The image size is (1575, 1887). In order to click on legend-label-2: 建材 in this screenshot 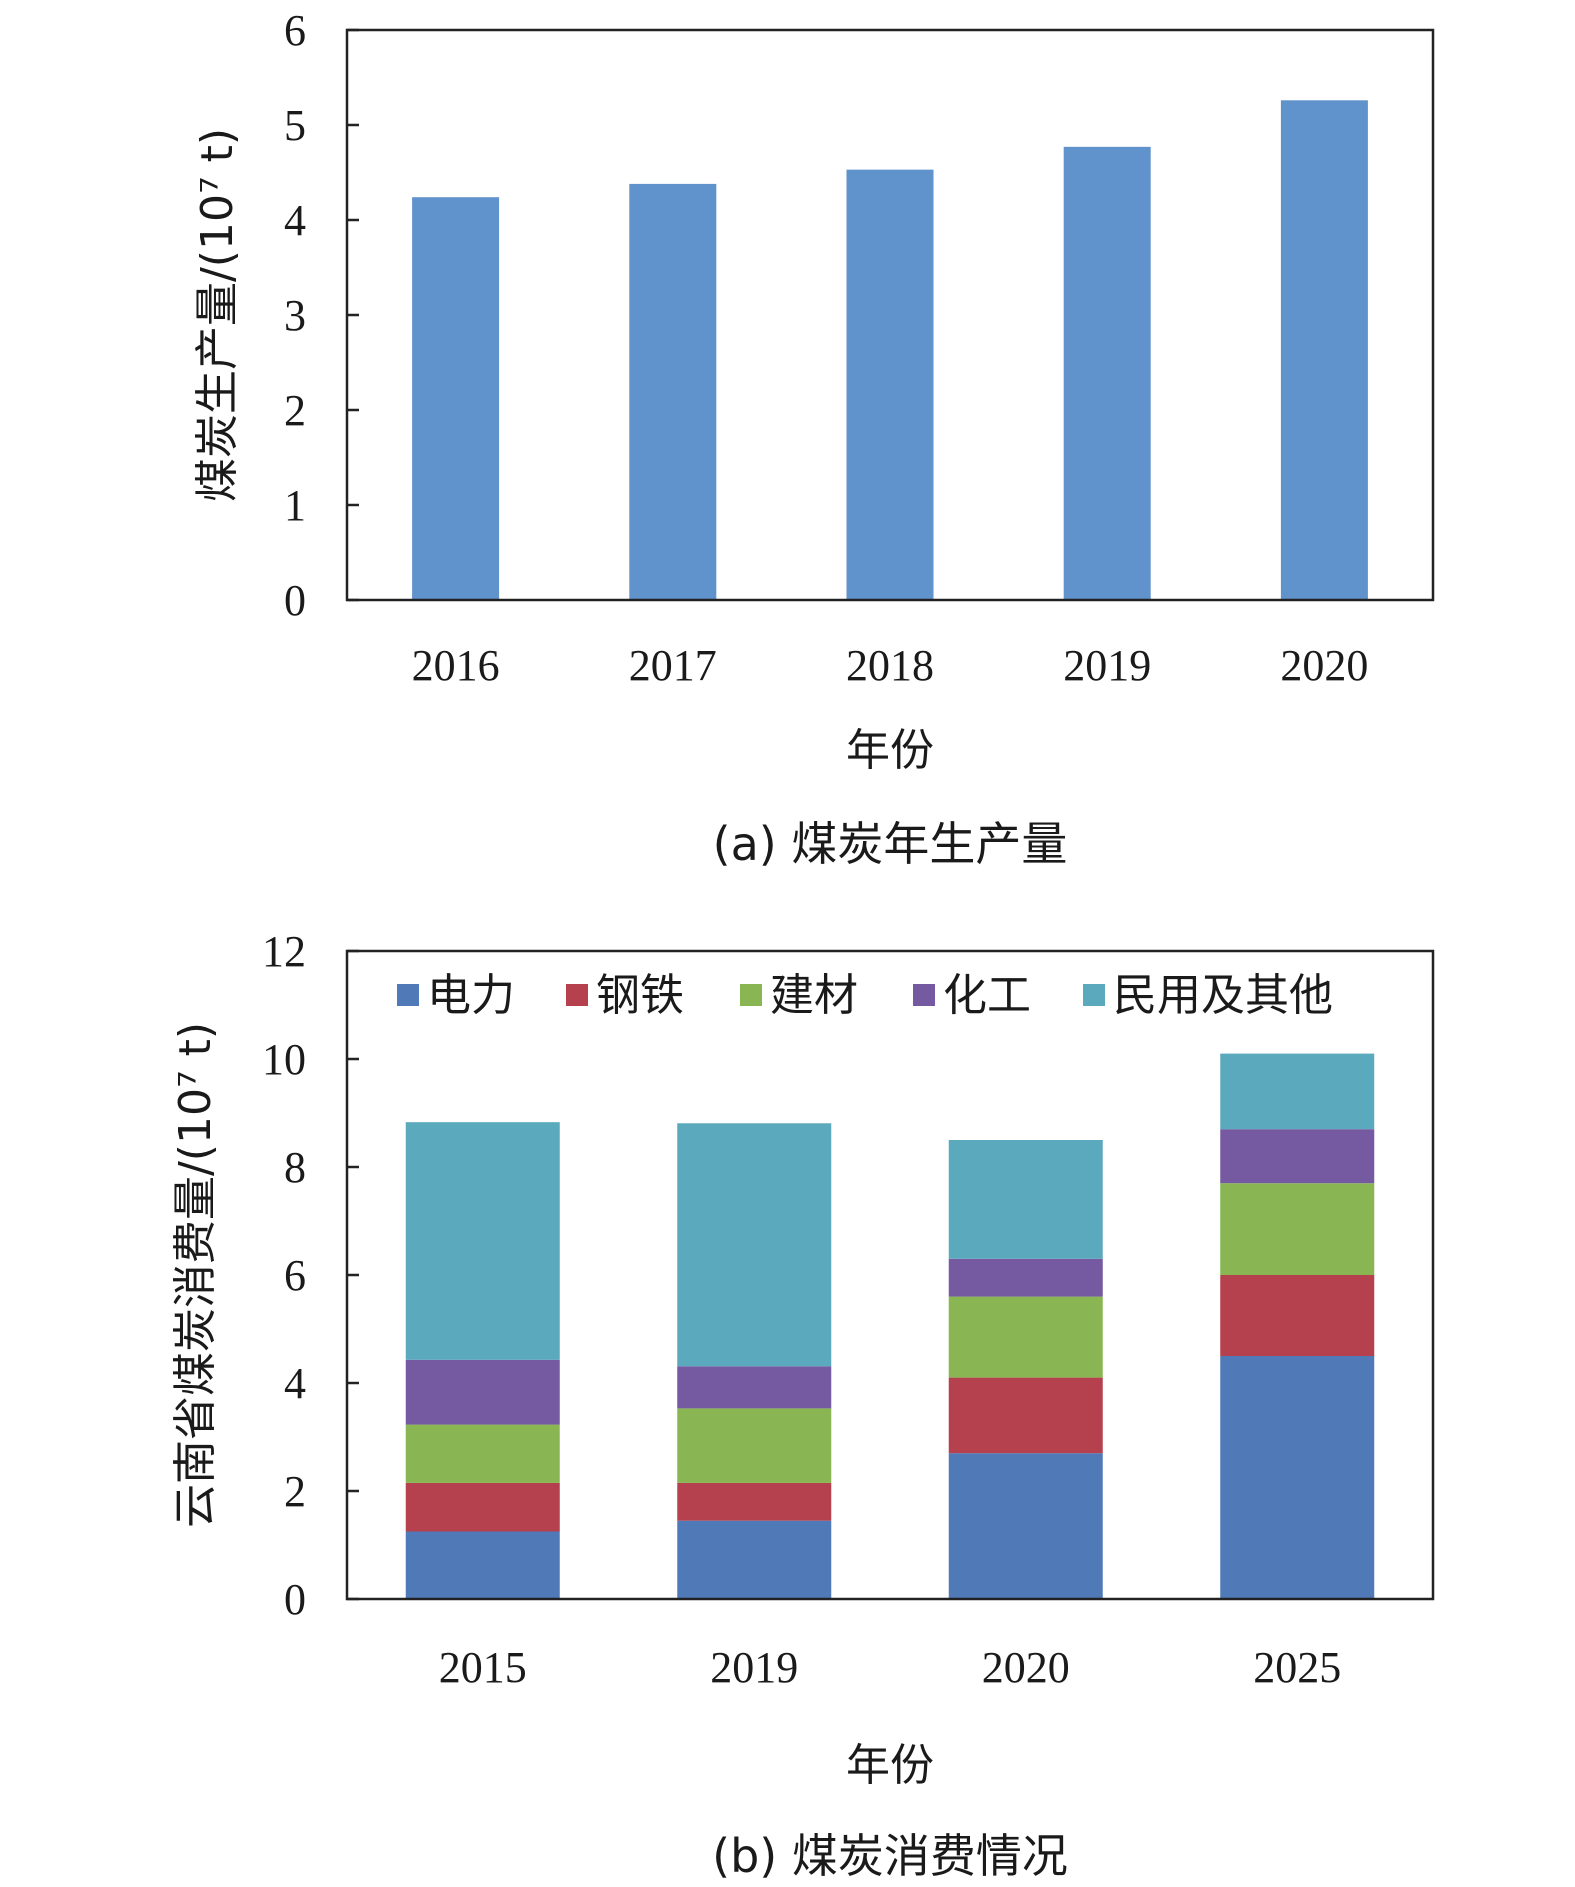, I will do `click(814, 995)`.